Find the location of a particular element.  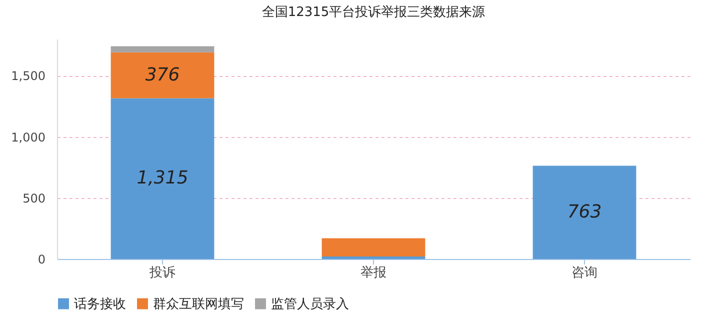

y-tick-label: 1,000 is located at coordinates (28, 137).